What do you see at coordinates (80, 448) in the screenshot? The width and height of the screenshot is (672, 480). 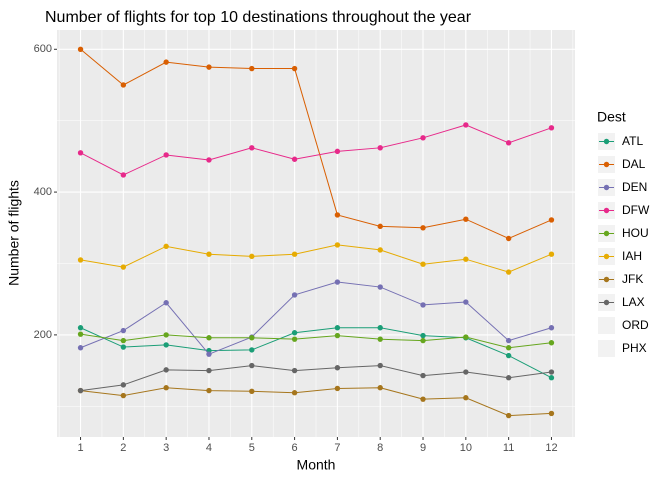 I see `x-tick-label: 1` at bounding box center [80, 448].